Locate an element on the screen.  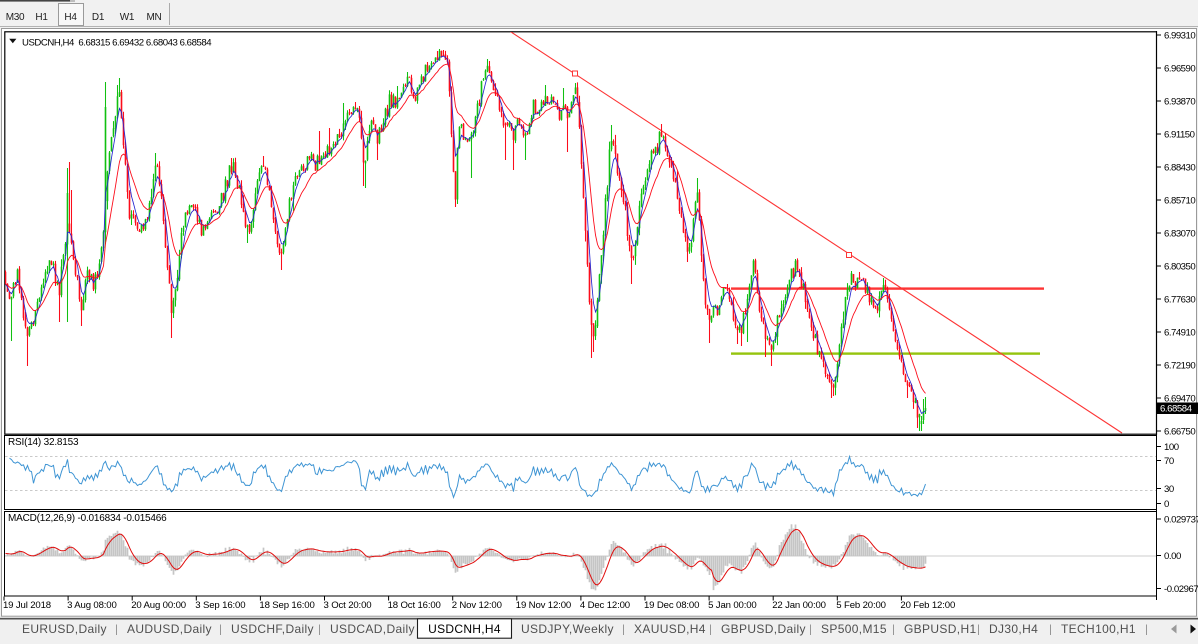
svg-text: 6.91150 is located at coordinates (1179, 135).